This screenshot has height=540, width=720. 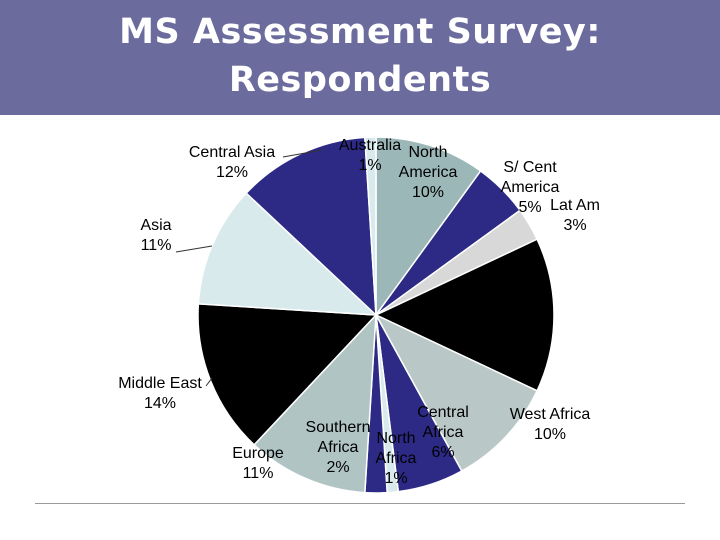 I want to click on slice-label-east-africa: East Africa 14%, so click(x=509, y=313).